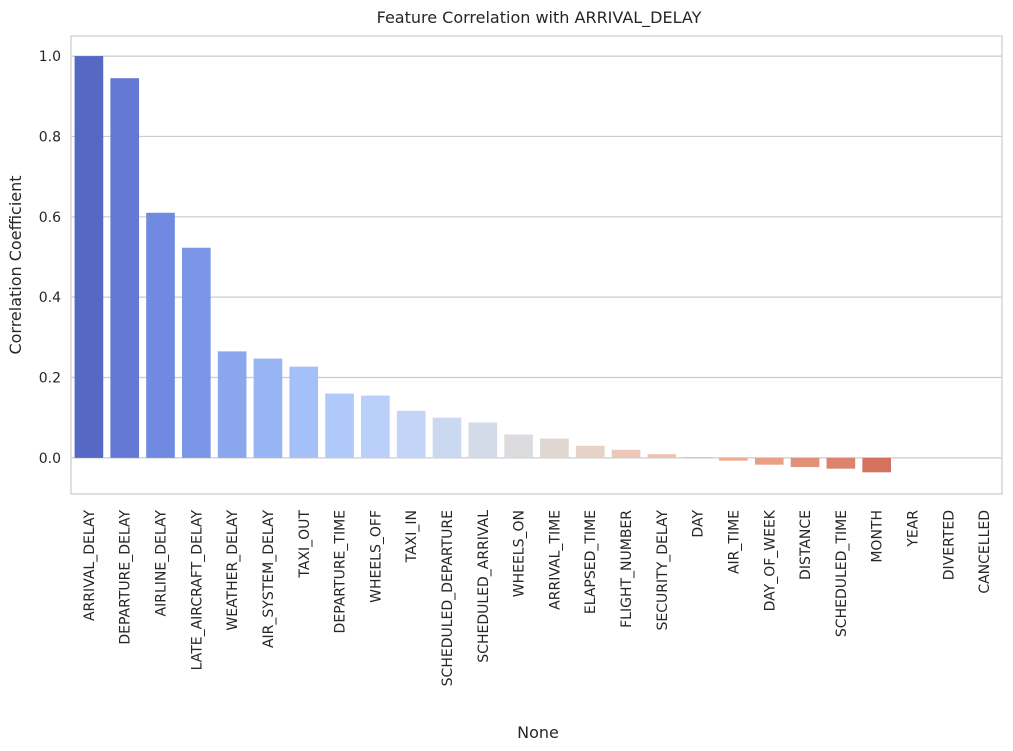  I want to click on x-tick-label: YEAR, so click(913, 529).